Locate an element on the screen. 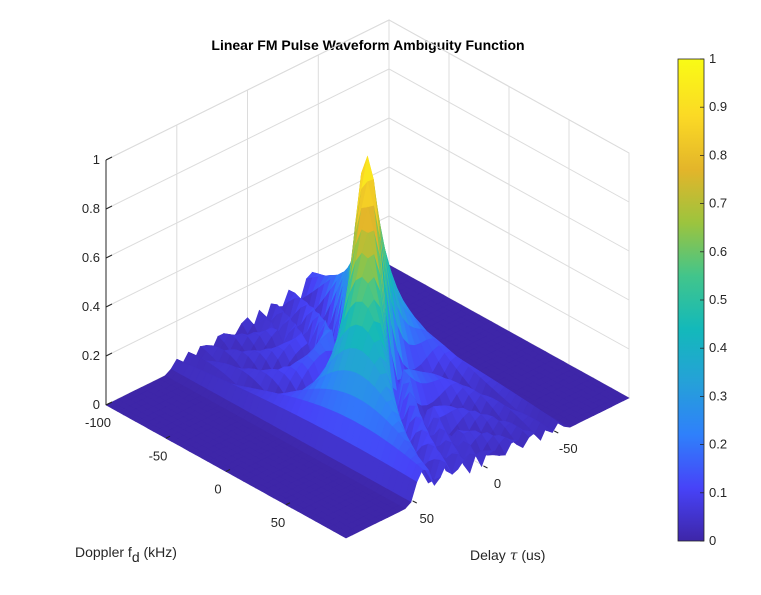  colorbar-tick-label: 0.7 is located at coordinates (718, 203).